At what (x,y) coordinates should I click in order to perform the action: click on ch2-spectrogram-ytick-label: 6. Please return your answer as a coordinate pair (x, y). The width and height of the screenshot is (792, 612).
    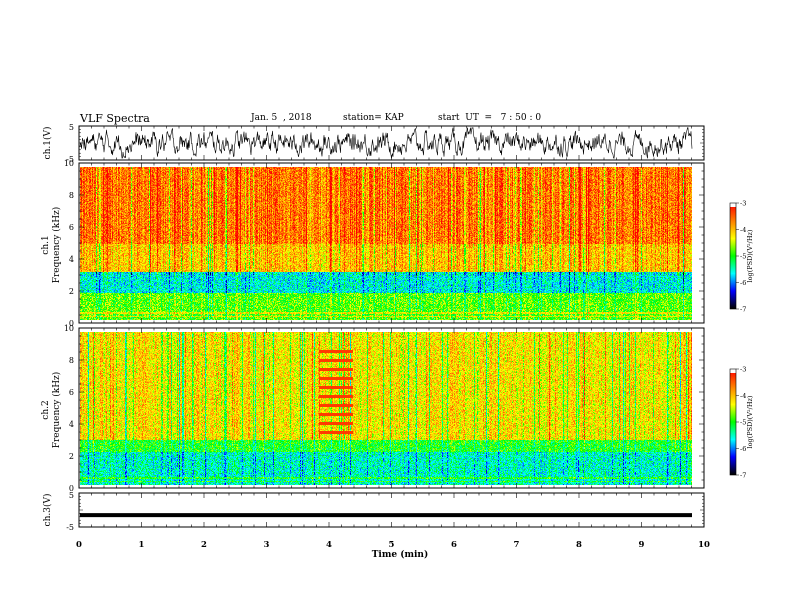
    Looking at the image, I should click on (71, 392).